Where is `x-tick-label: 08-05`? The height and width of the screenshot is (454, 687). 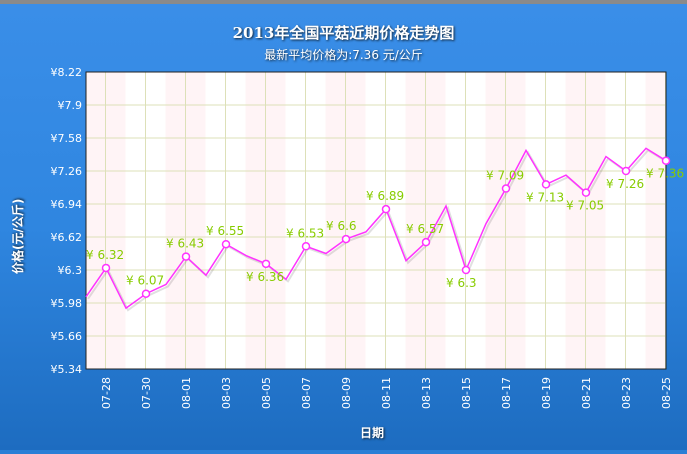 x-tick-label: 08-05 is located at coordinates (266, 393).